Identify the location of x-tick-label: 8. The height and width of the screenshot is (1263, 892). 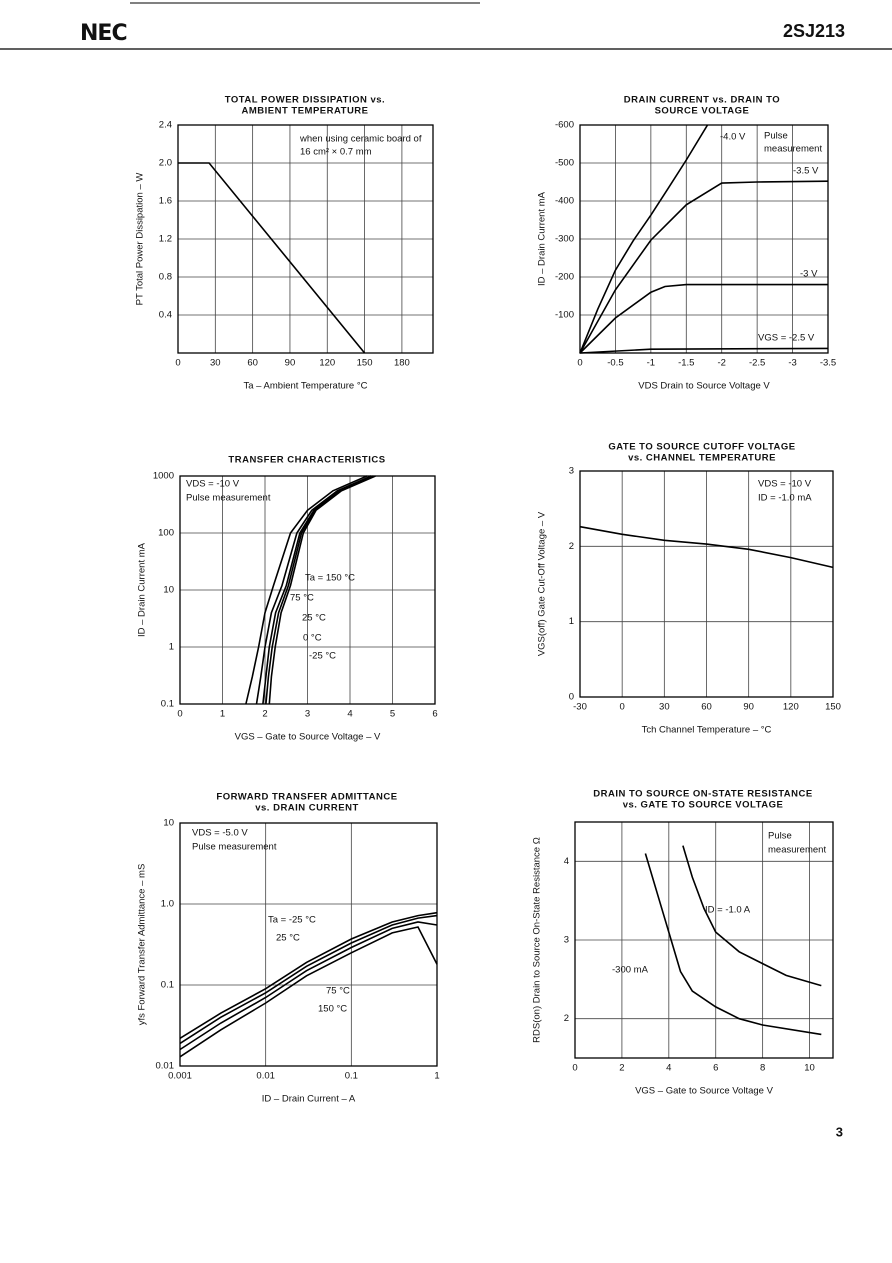
(762, 1068).